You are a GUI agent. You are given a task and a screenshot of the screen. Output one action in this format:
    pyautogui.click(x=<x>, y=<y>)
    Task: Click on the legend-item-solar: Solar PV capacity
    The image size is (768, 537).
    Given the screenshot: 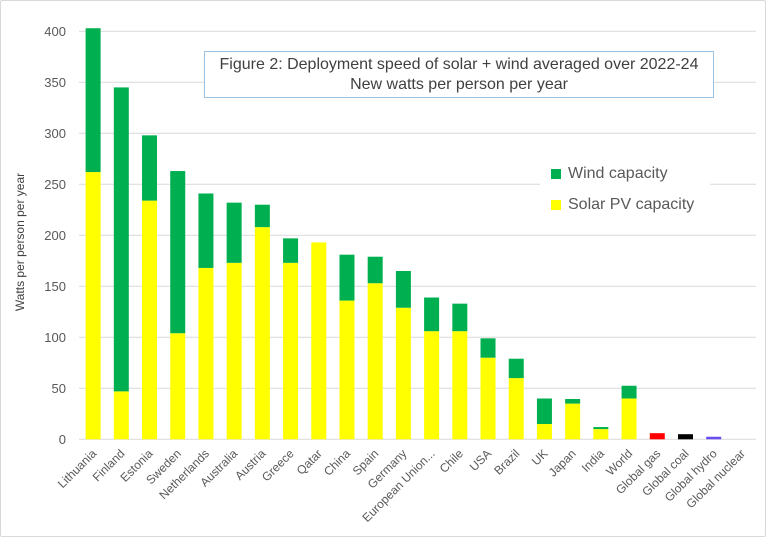 What is the action you would take?
    pyautogui.click(x=625, y=204)
    